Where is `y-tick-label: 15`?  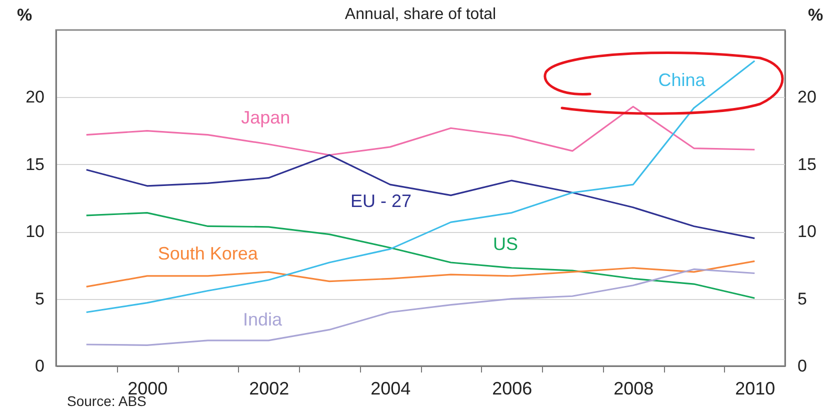 y-tick-label: 15 is located at coordinates (35, 164).